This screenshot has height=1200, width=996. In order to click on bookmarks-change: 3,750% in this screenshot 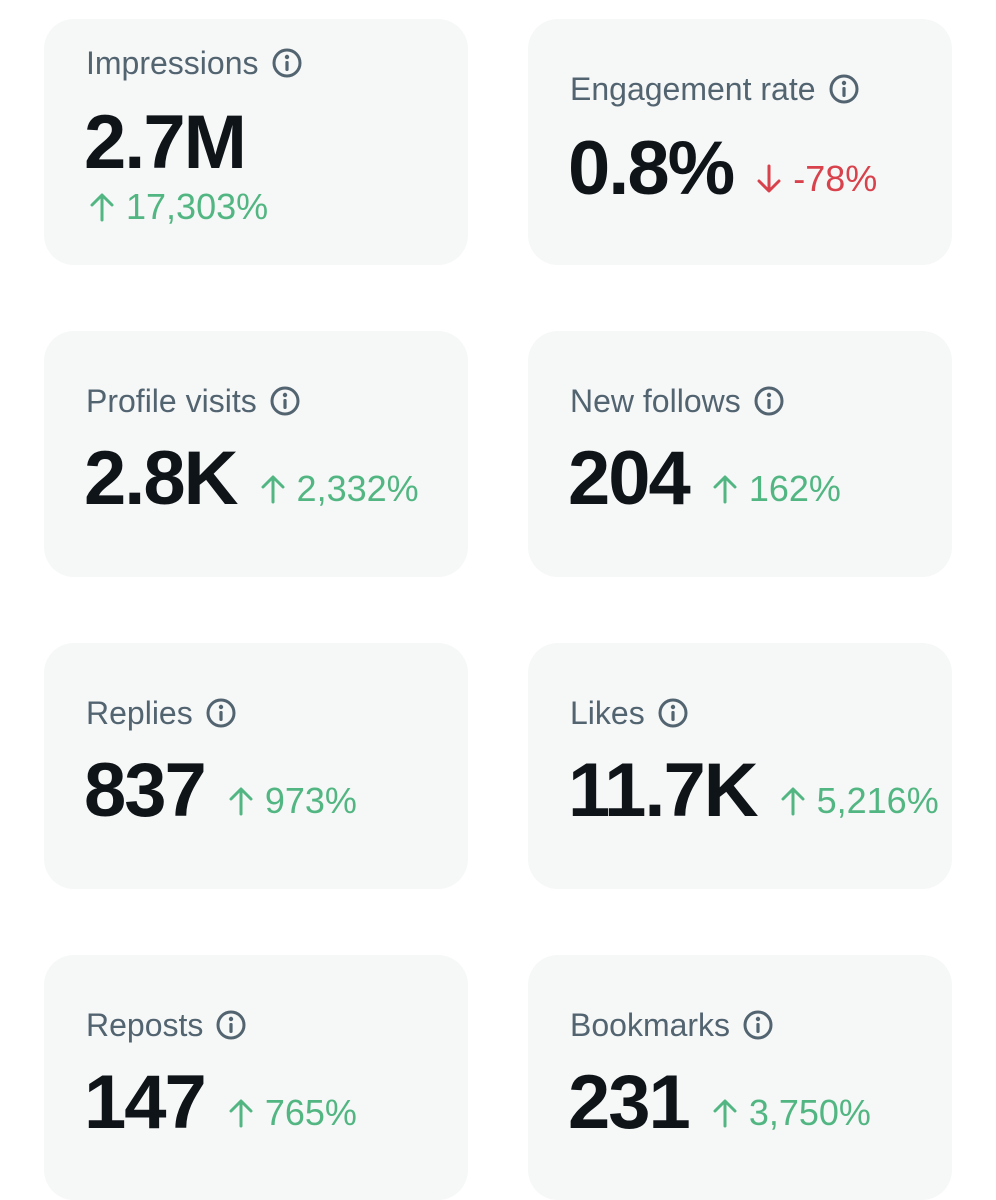, I will do `click(791, 1113)`.